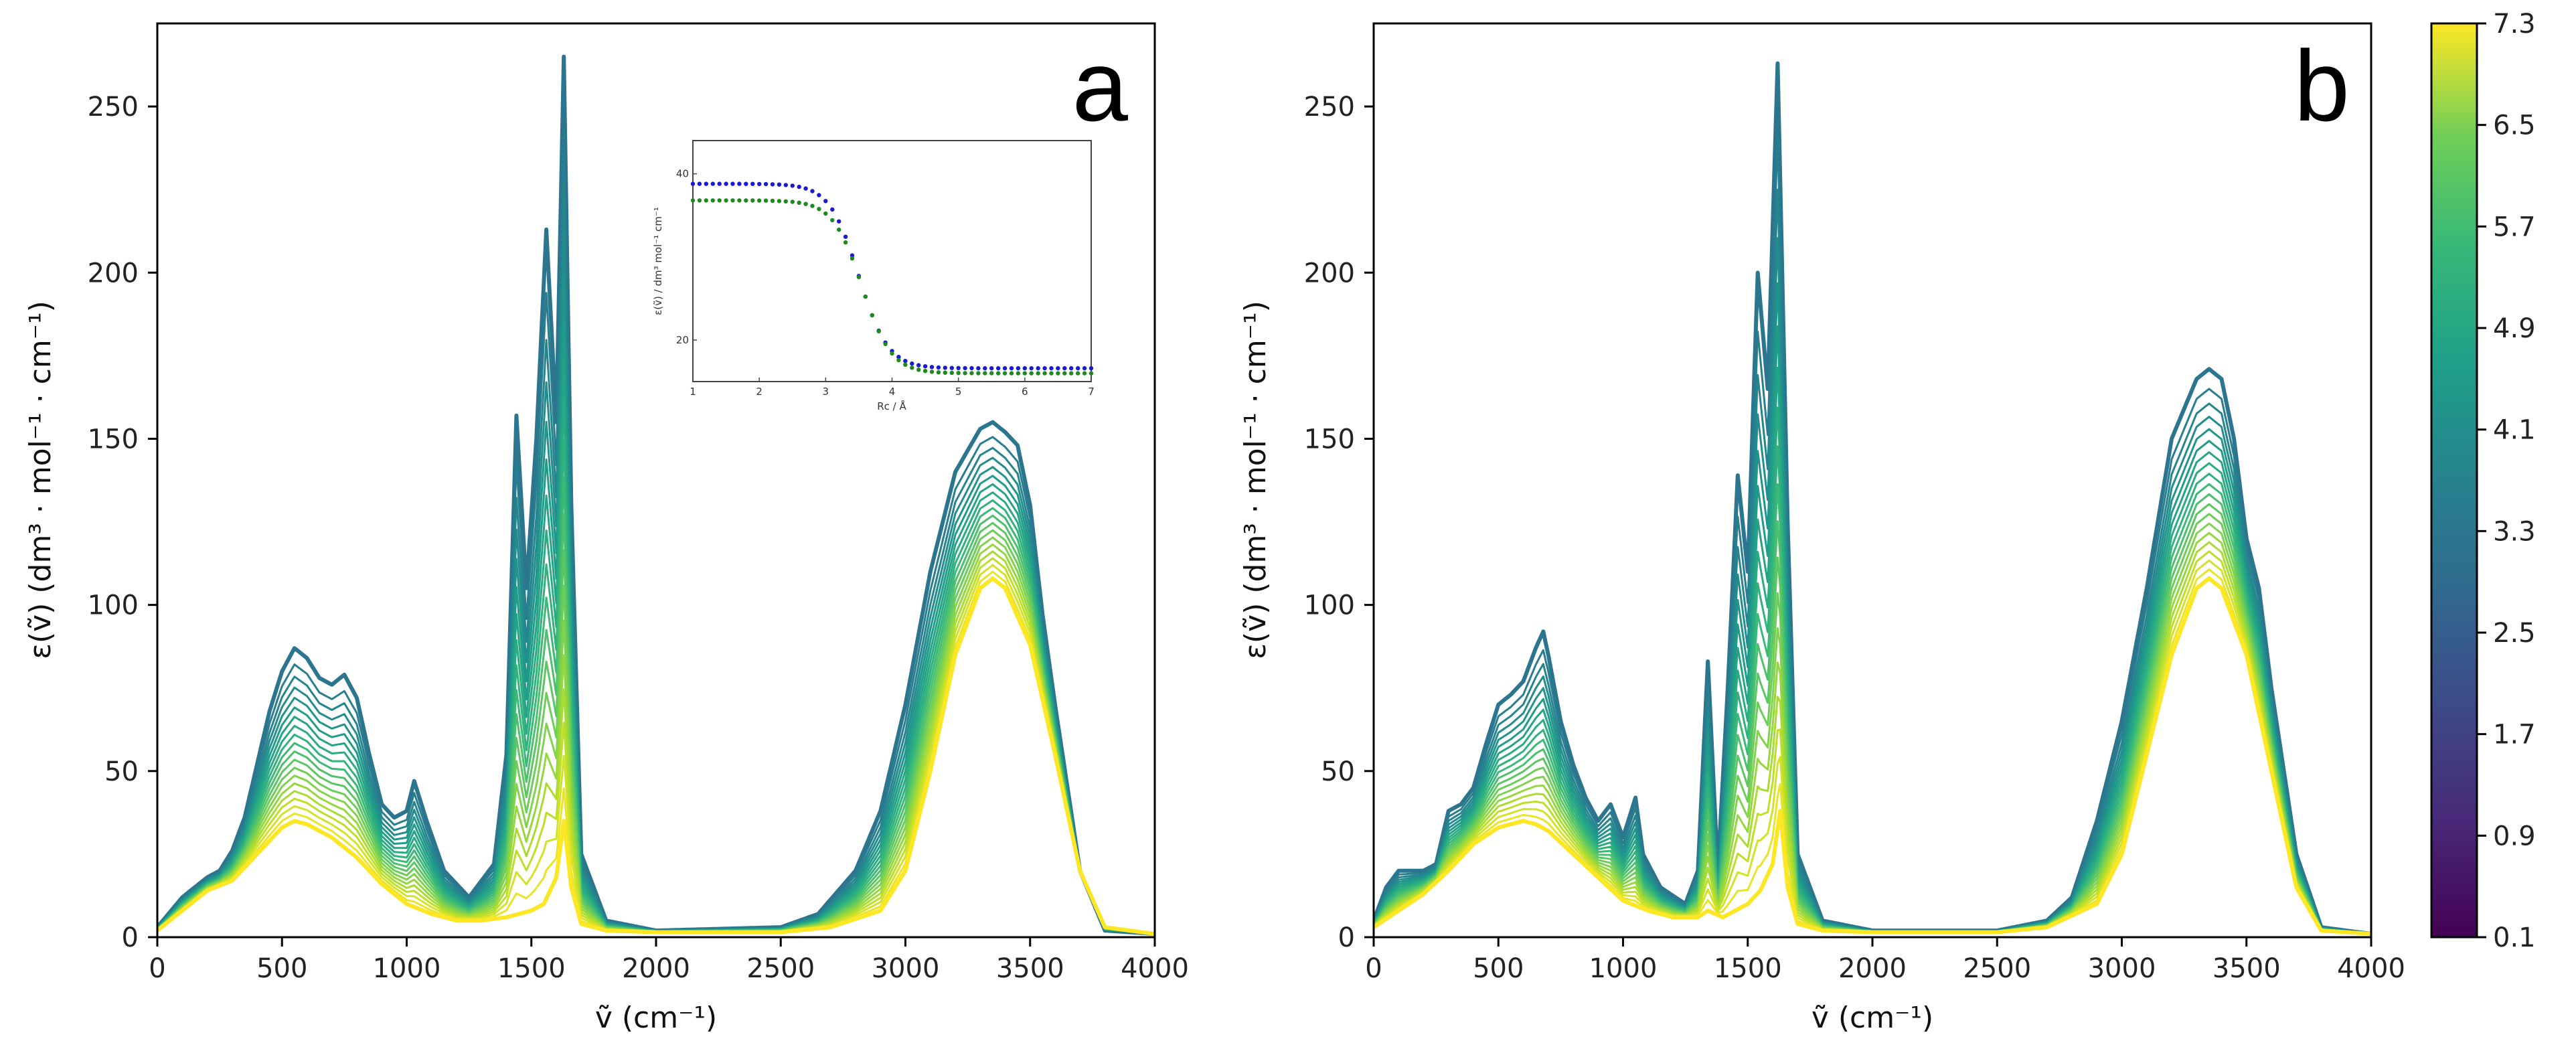 This screenshot has width=2576, height=1053. Describe the element at coordinates (1347, 937) in the screenshot. I see `y-tick-label: 0` at that location.